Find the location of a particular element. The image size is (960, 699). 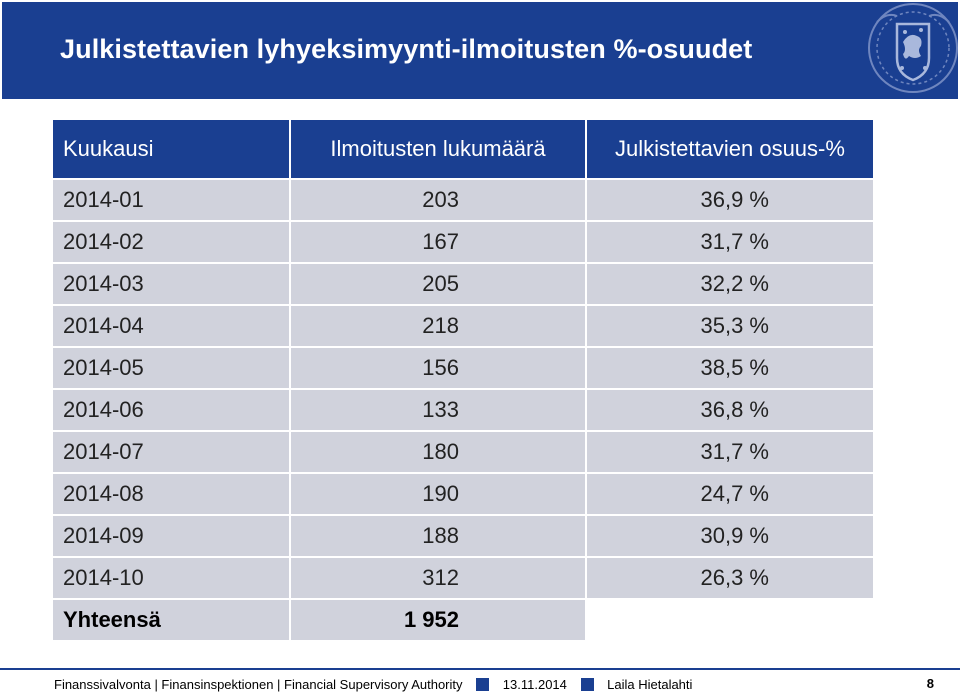

table-row: 2014-08 190 24,7 % is located at coordinates (464, 495).